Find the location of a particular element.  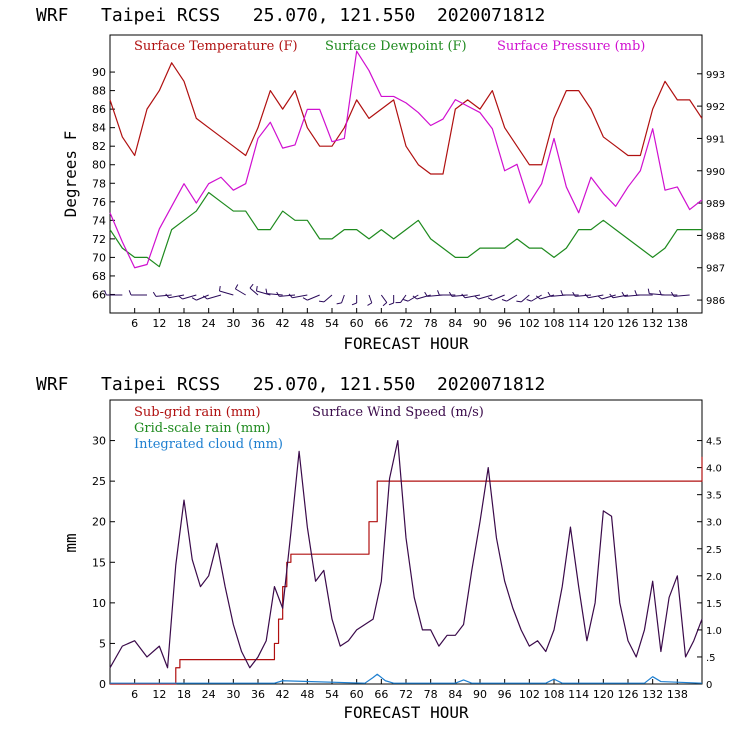

x-tick-label: 60 is located at coordinates (357, 323).